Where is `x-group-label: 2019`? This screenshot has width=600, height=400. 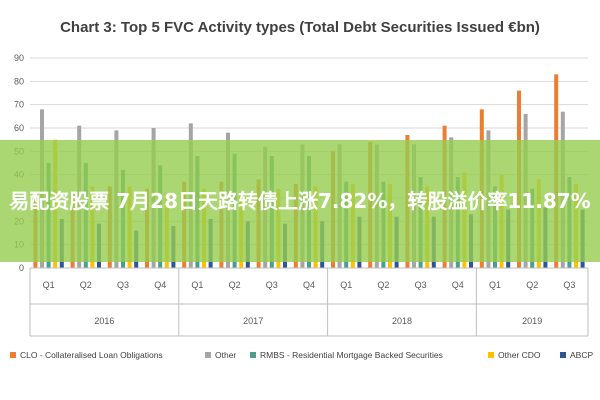
x-group-label: 2019 is located at coordinates (532, 321).